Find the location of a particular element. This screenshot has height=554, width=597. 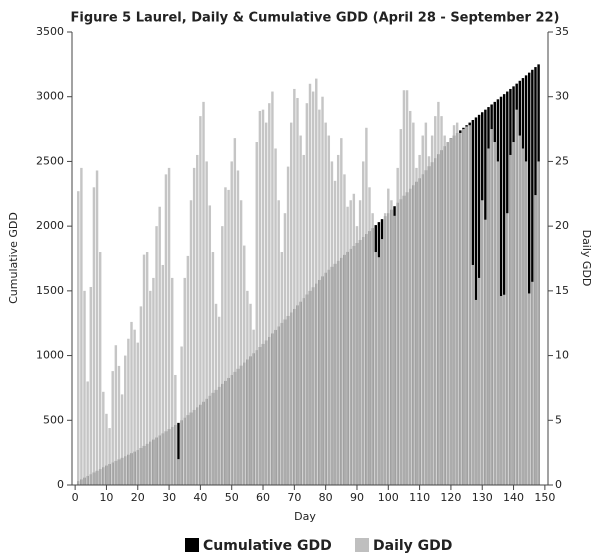

legend-swatch is located at coordinates (192, 545).